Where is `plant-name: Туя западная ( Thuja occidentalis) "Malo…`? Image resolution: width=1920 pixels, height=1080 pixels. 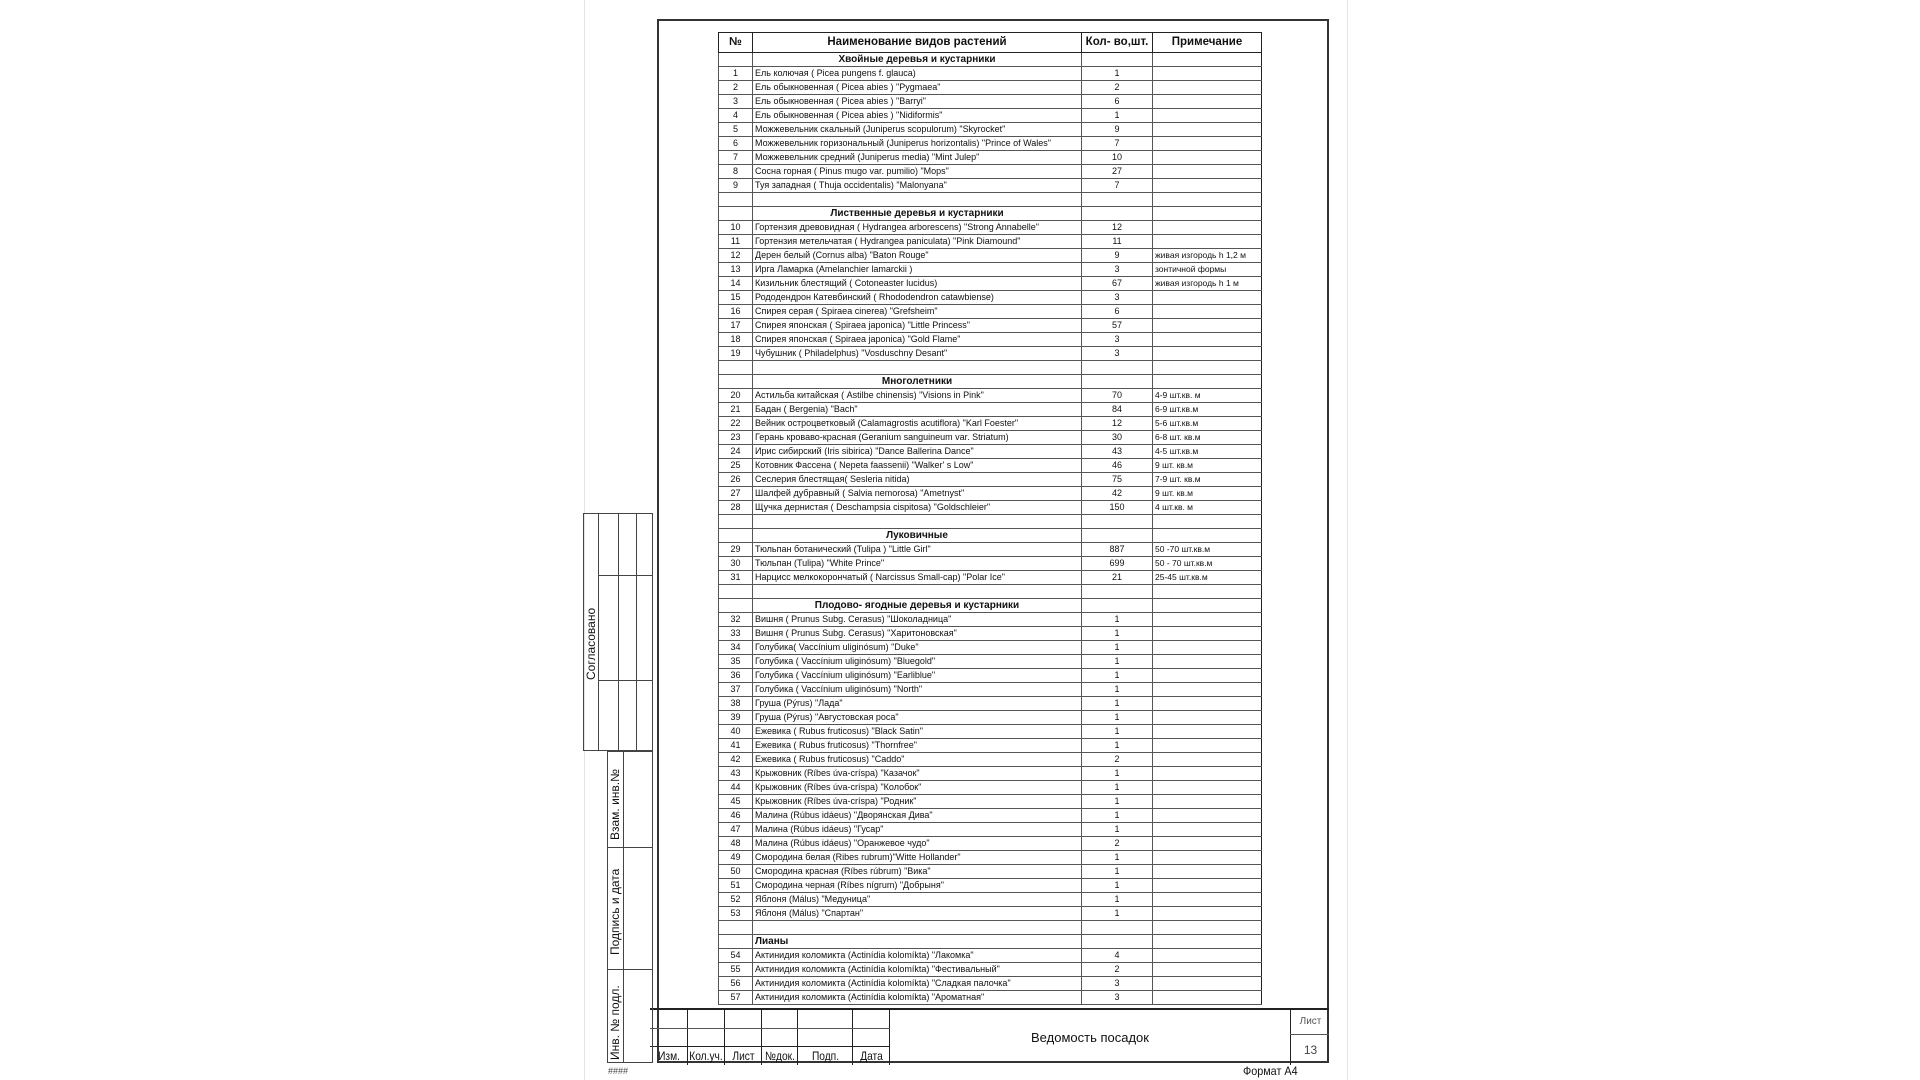 plant-name: Туя западная ( Thuja occidentalis) "Malo… is located at coordinates (917, 185).